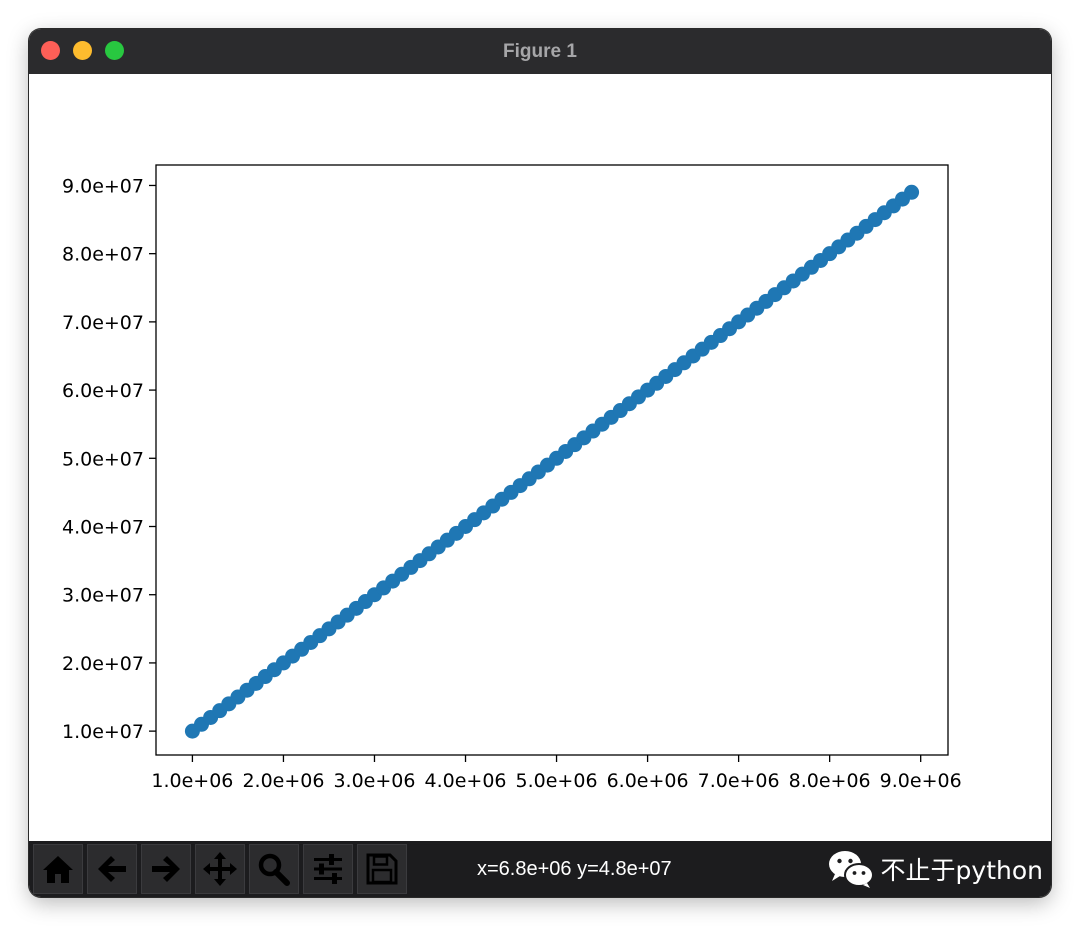 The width and height of the screenshot is (1080, 927). What do you see at coordinates (103, 596) in the screenshot?
I see `y-tick-label: 3.0e+07` at bounding box center [103, 596].